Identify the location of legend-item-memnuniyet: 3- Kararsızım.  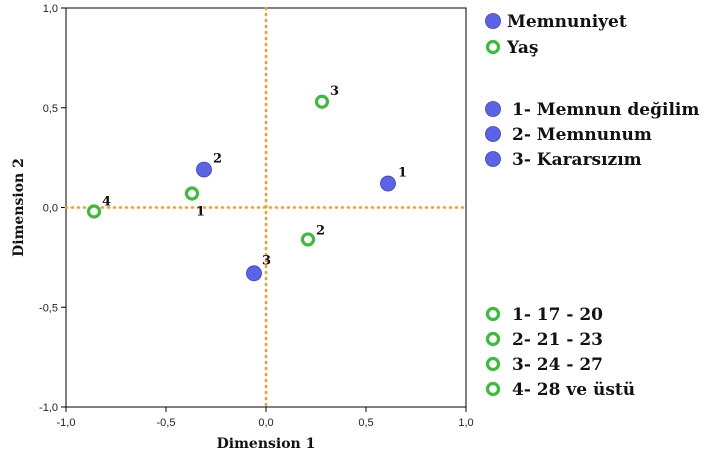
(577, 160).